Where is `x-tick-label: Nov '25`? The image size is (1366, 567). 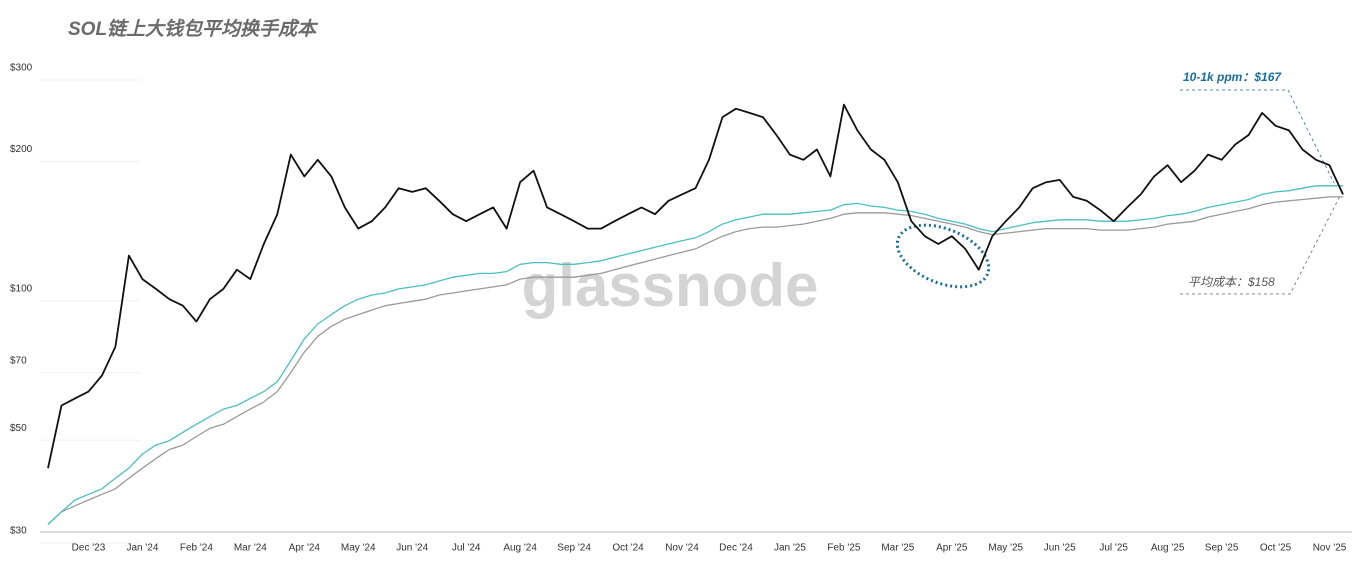 x-tick-label: Nov '25 is located at coordinates (1330, 548).